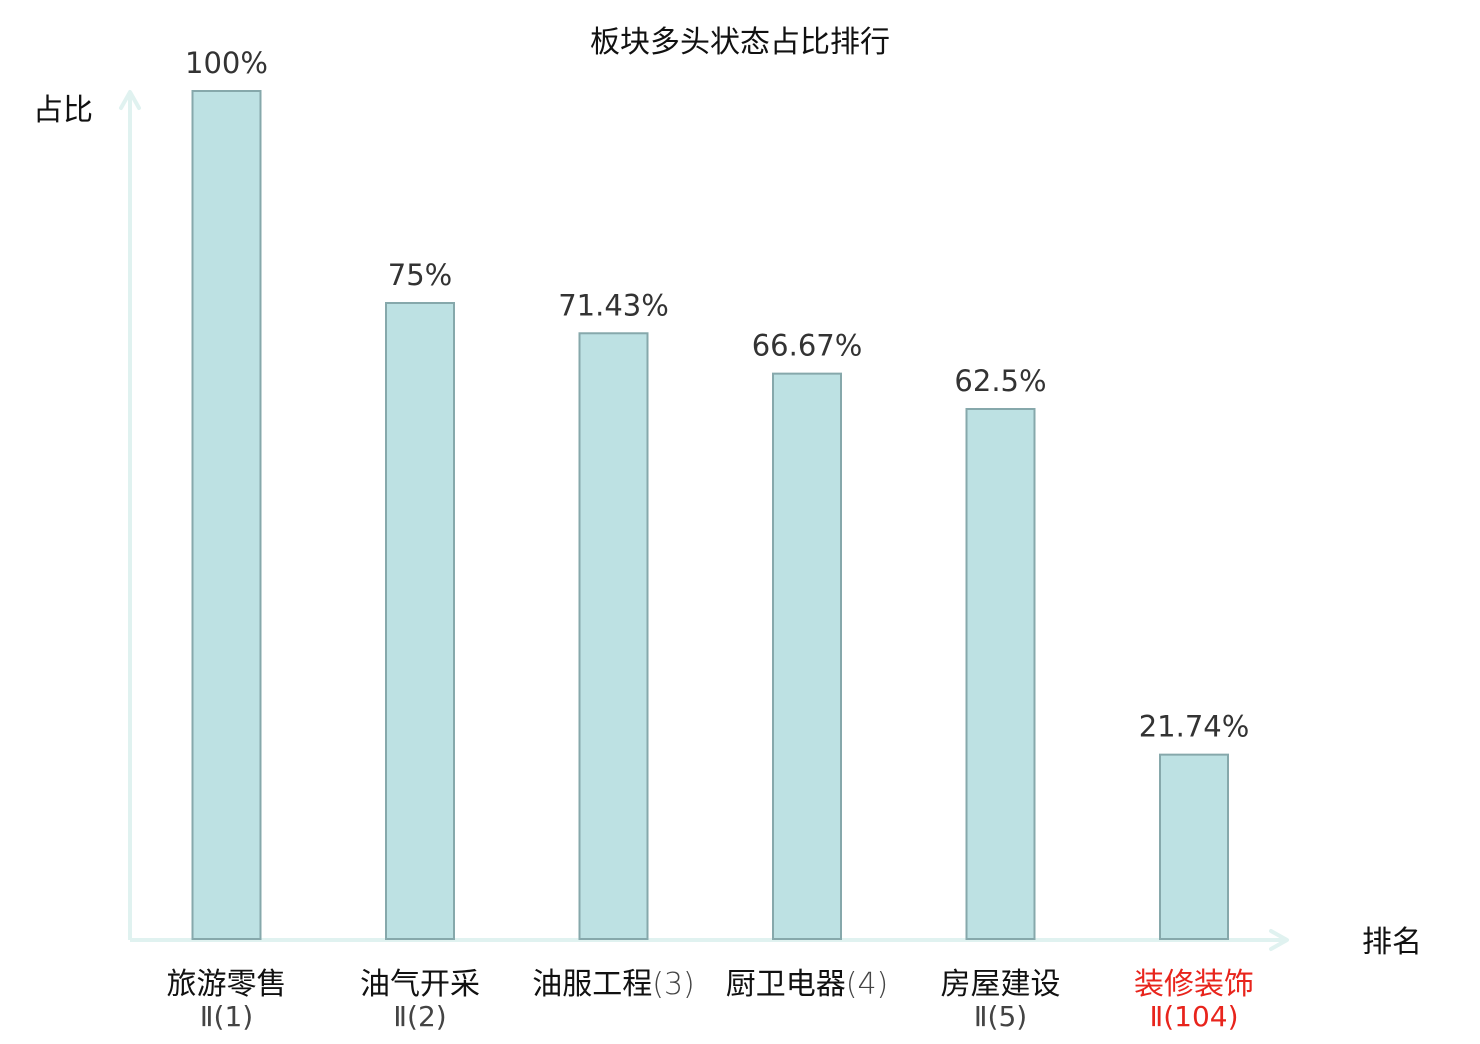  Describe the element at coordinates (673, 984) in the screenshot. I see `category-rank: (3)` at that location.